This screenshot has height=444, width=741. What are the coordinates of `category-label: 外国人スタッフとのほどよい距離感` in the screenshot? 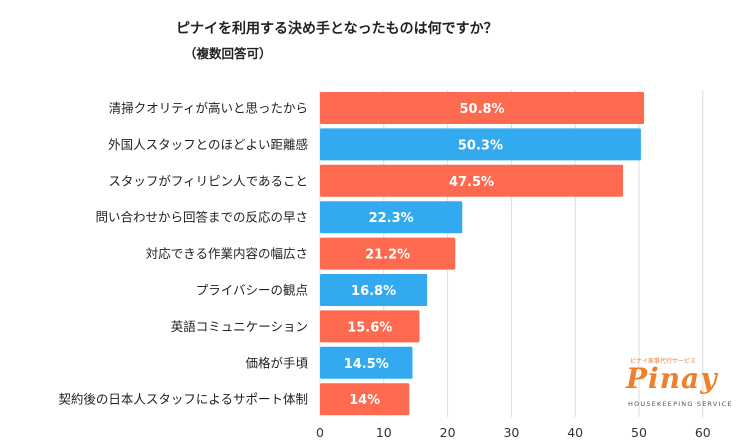 It's located at (208, 144).